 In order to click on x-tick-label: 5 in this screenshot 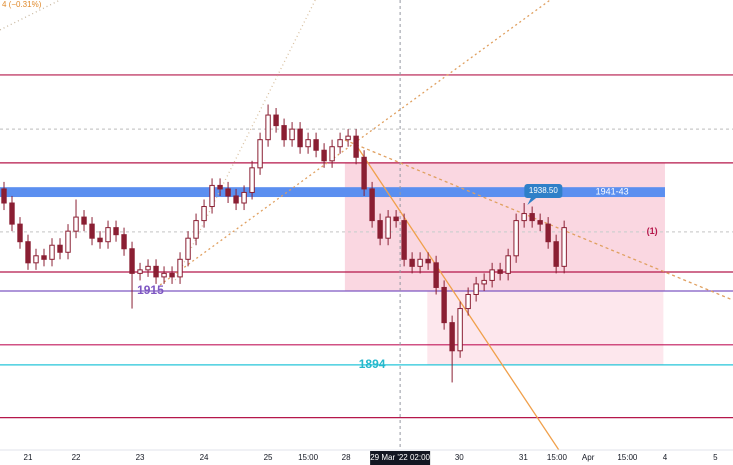, I will do `click(715, 457)`.